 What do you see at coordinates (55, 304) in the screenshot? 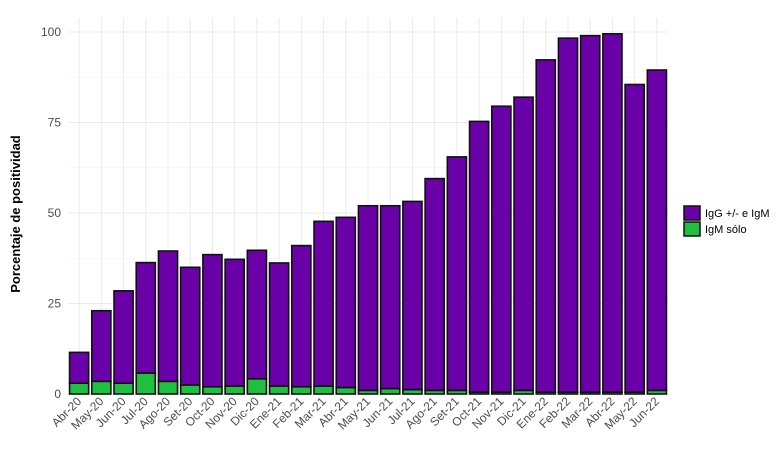
I see `y-tick-label: 25` at bounding box center [55, 304].